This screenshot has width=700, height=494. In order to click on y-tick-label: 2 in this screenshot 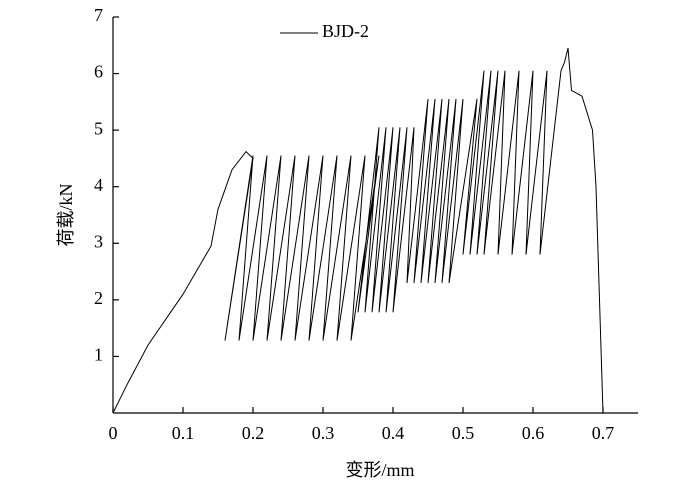, I will do `click(98, 298)`.